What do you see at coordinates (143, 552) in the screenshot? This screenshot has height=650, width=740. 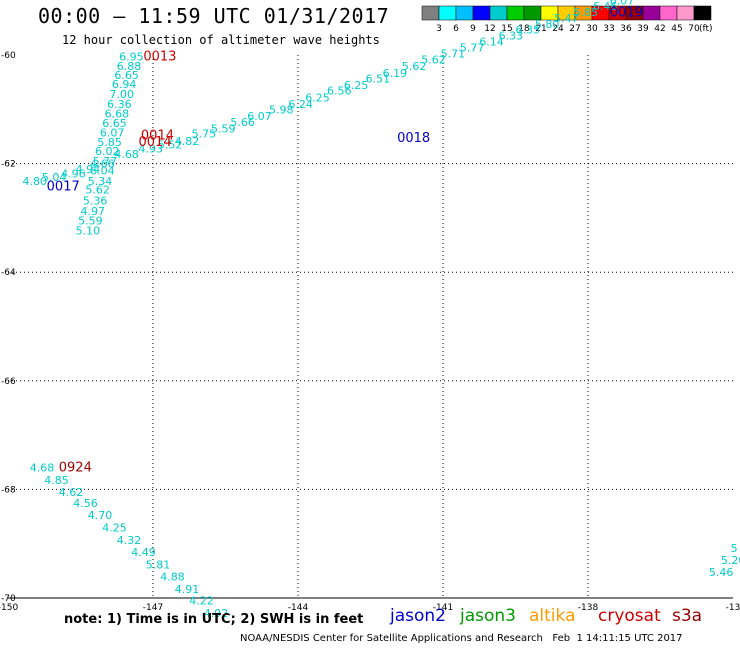 I see `swh-value: 4.49` at bounding box center [143, 552].